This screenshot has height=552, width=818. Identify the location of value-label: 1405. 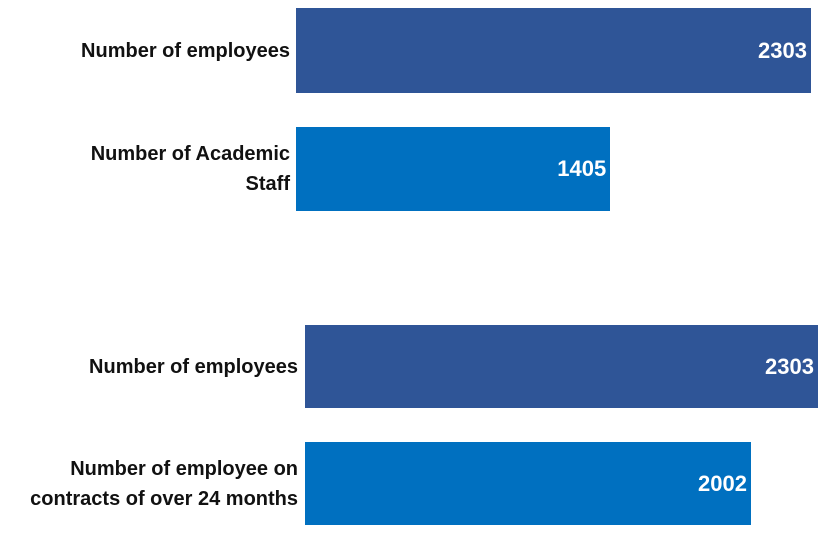
(582, 168).